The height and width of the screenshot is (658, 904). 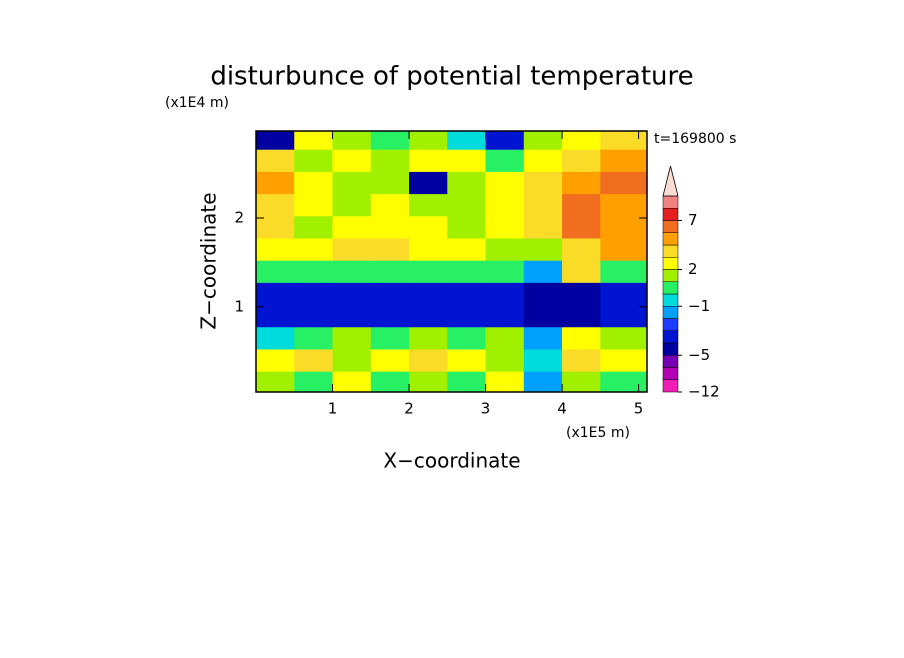 I want to click on colorbar-tick-label: −12, so click(x=704, y=392).